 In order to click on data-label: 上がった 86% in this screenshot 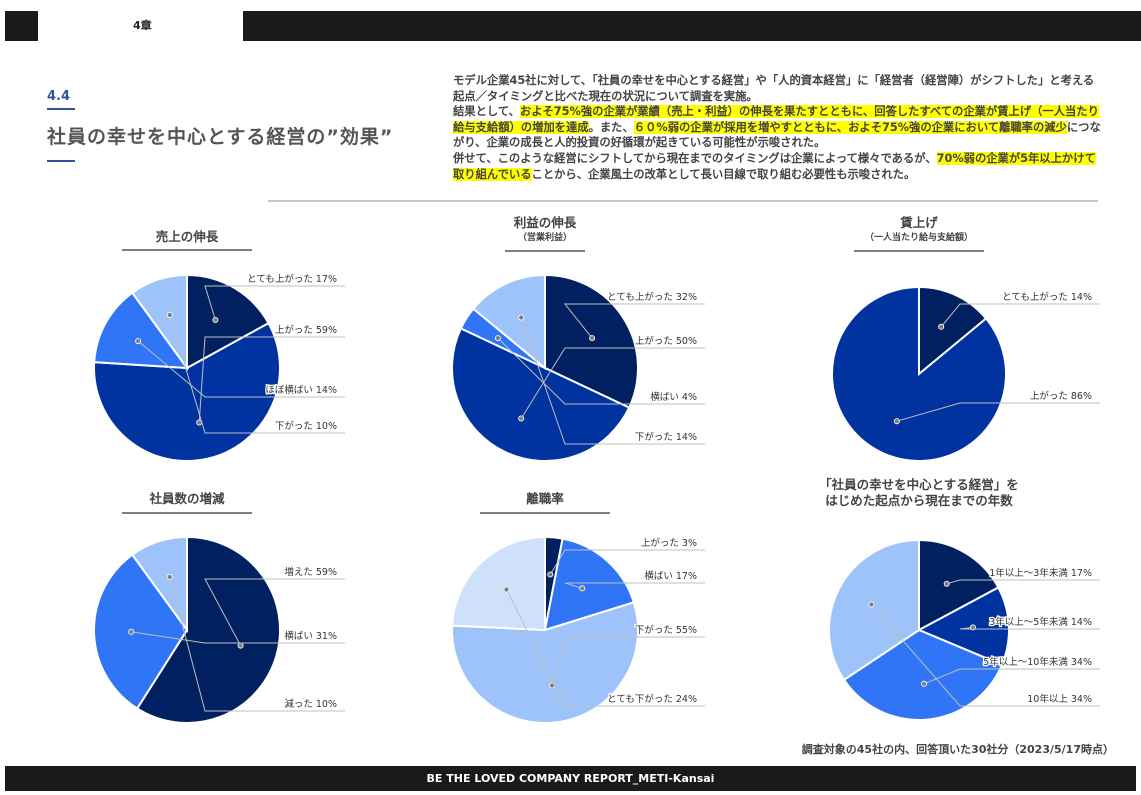, I will do `click(1061, 396)`.